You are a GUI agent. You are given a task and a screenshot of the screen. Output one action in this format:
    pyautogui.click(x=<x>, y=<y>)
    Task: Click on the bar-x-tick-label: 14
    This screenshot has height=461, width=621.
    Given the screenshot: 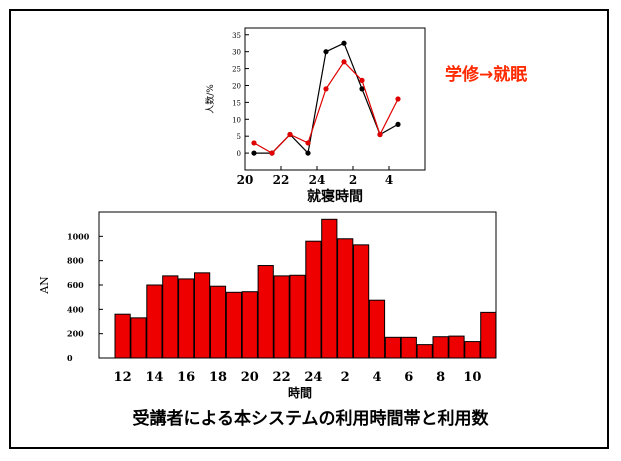 What is the action you would take?
    pyautogui.click(x=154, y=377)
    